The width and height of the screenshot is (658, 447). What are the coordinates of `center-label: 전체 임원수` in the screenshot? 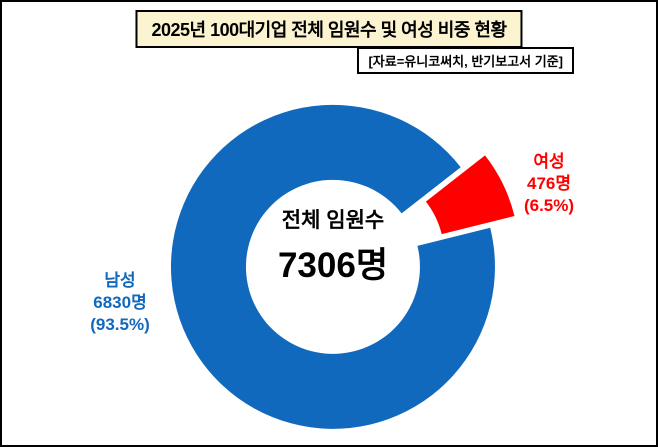 It's located at (333, 220).